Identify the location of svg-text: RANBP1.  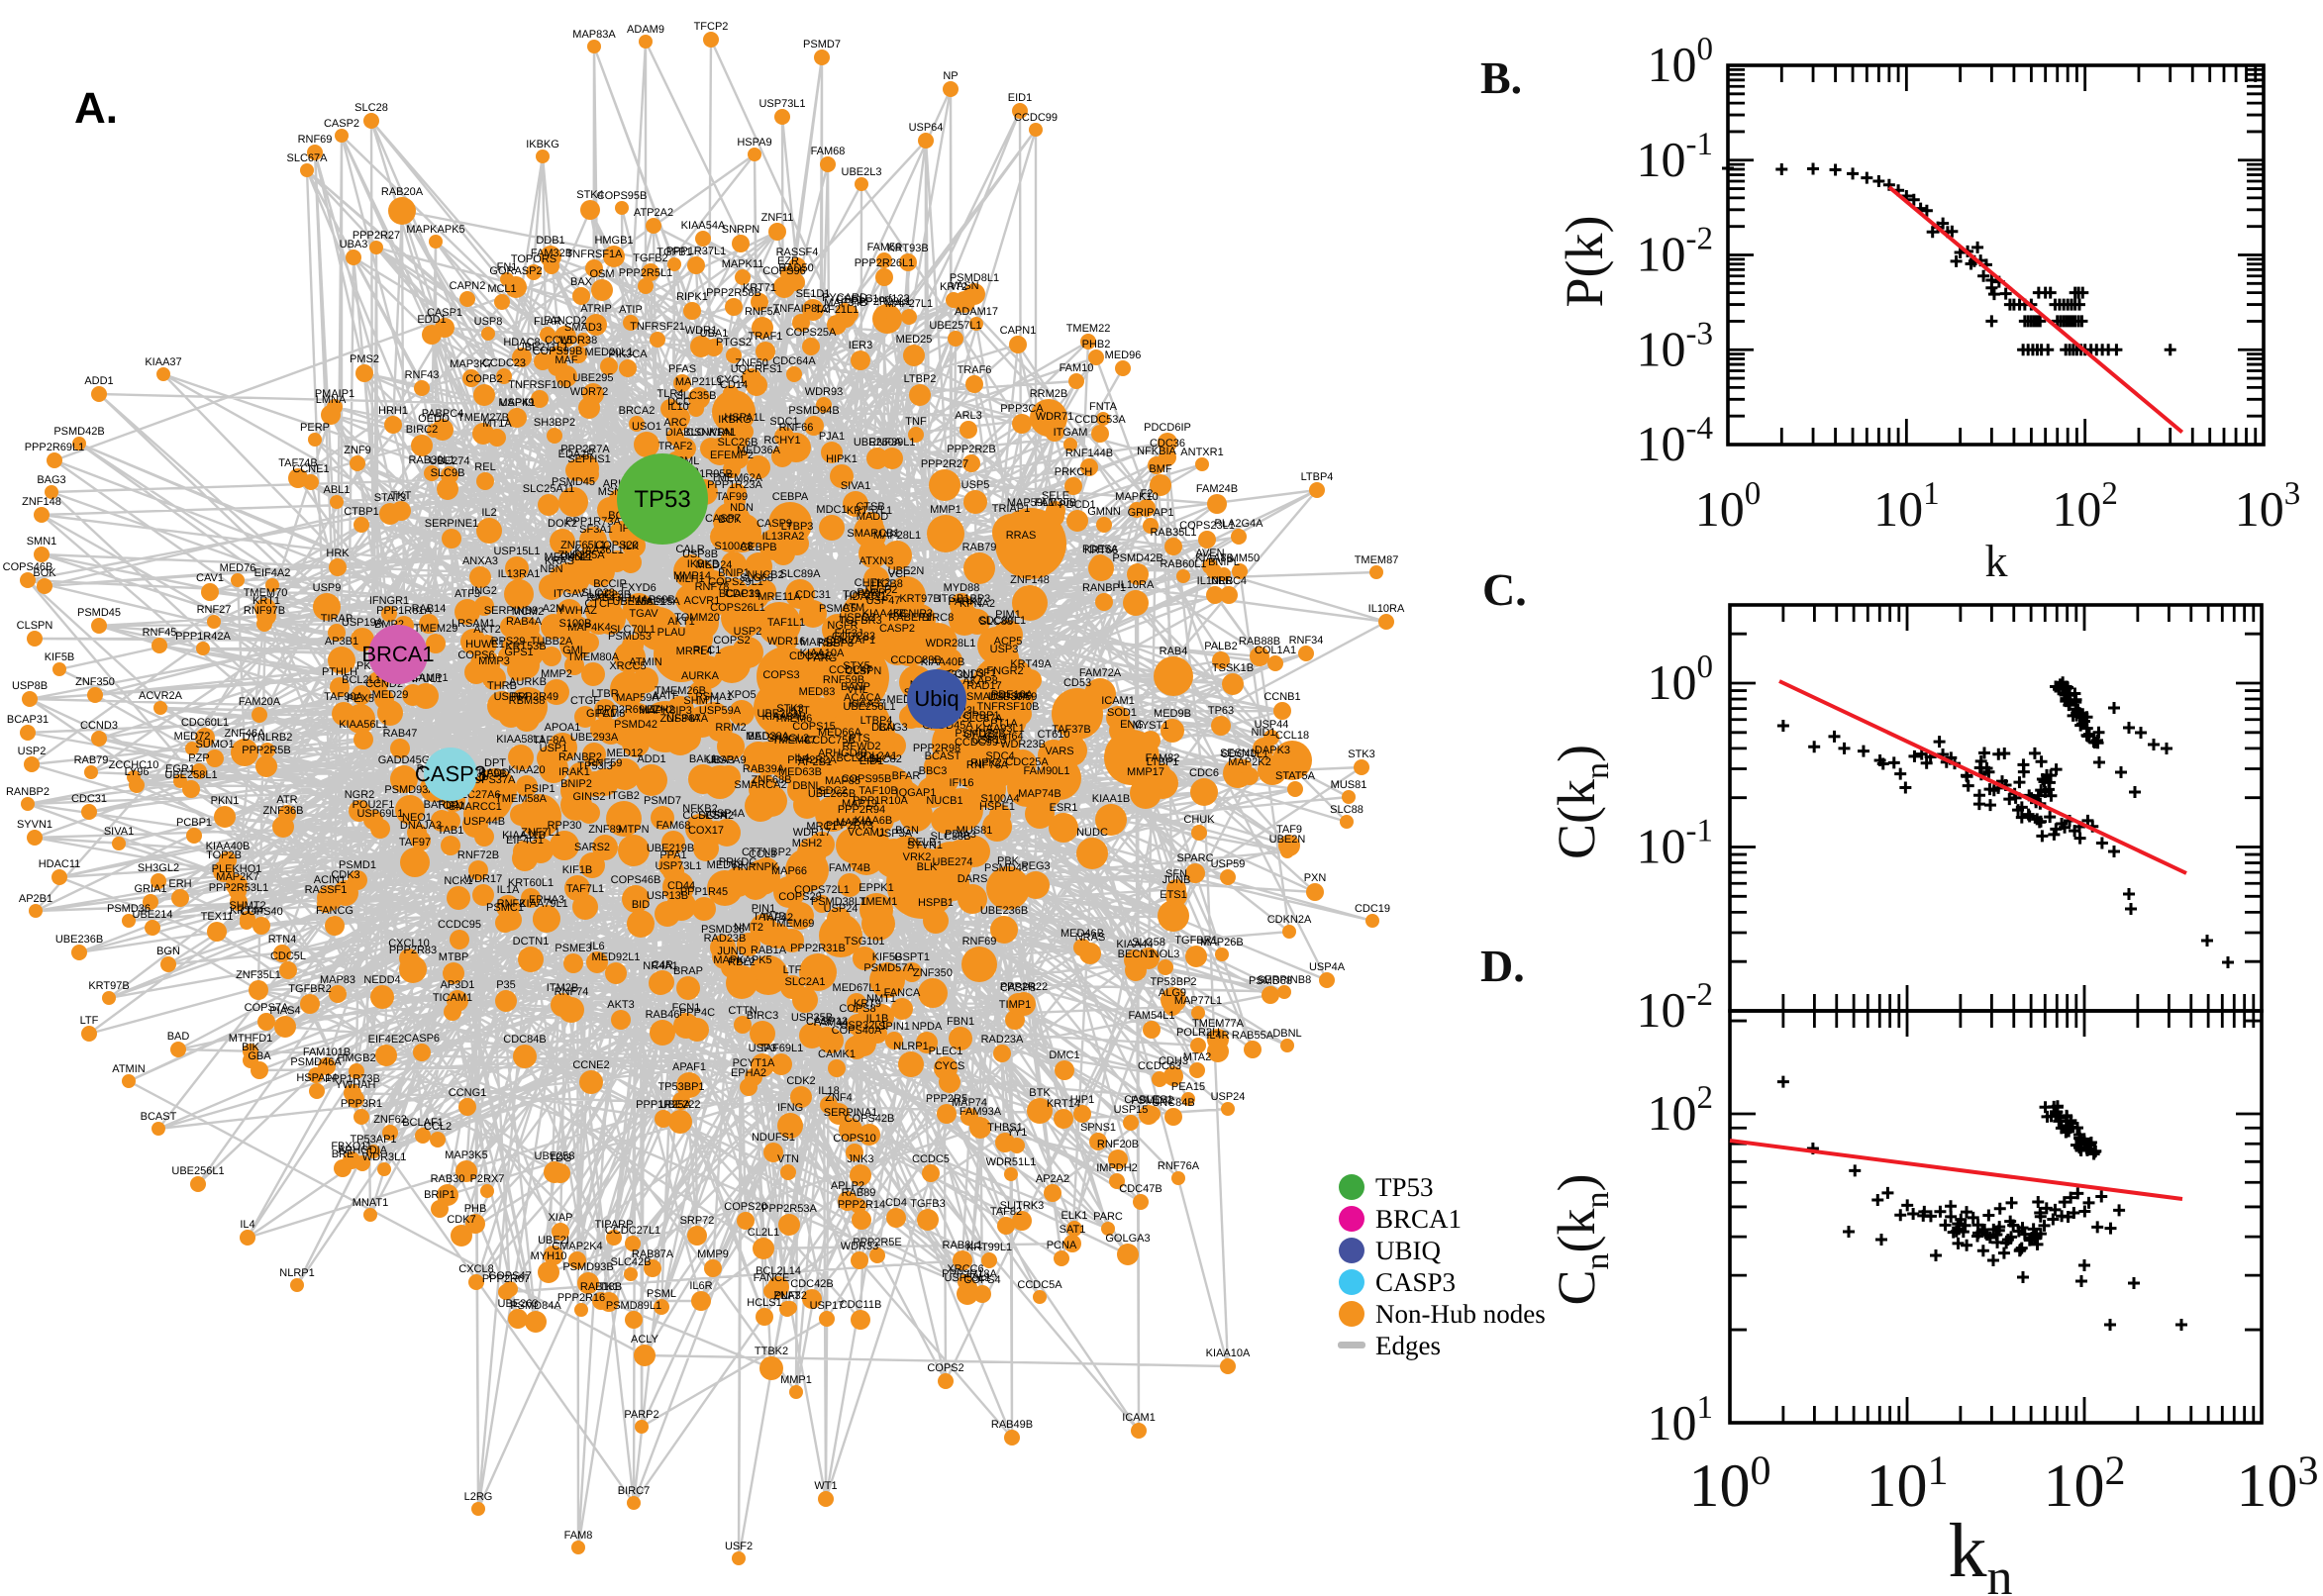
(1104, 588).